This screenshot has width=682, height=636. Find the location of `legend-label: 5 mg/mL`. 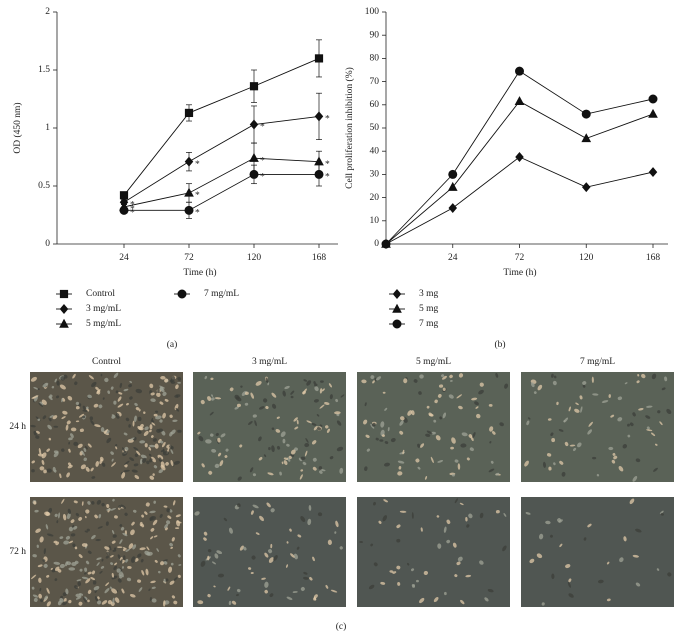

legend-label: 5 mg/mL is located at coordinates (103, 324).